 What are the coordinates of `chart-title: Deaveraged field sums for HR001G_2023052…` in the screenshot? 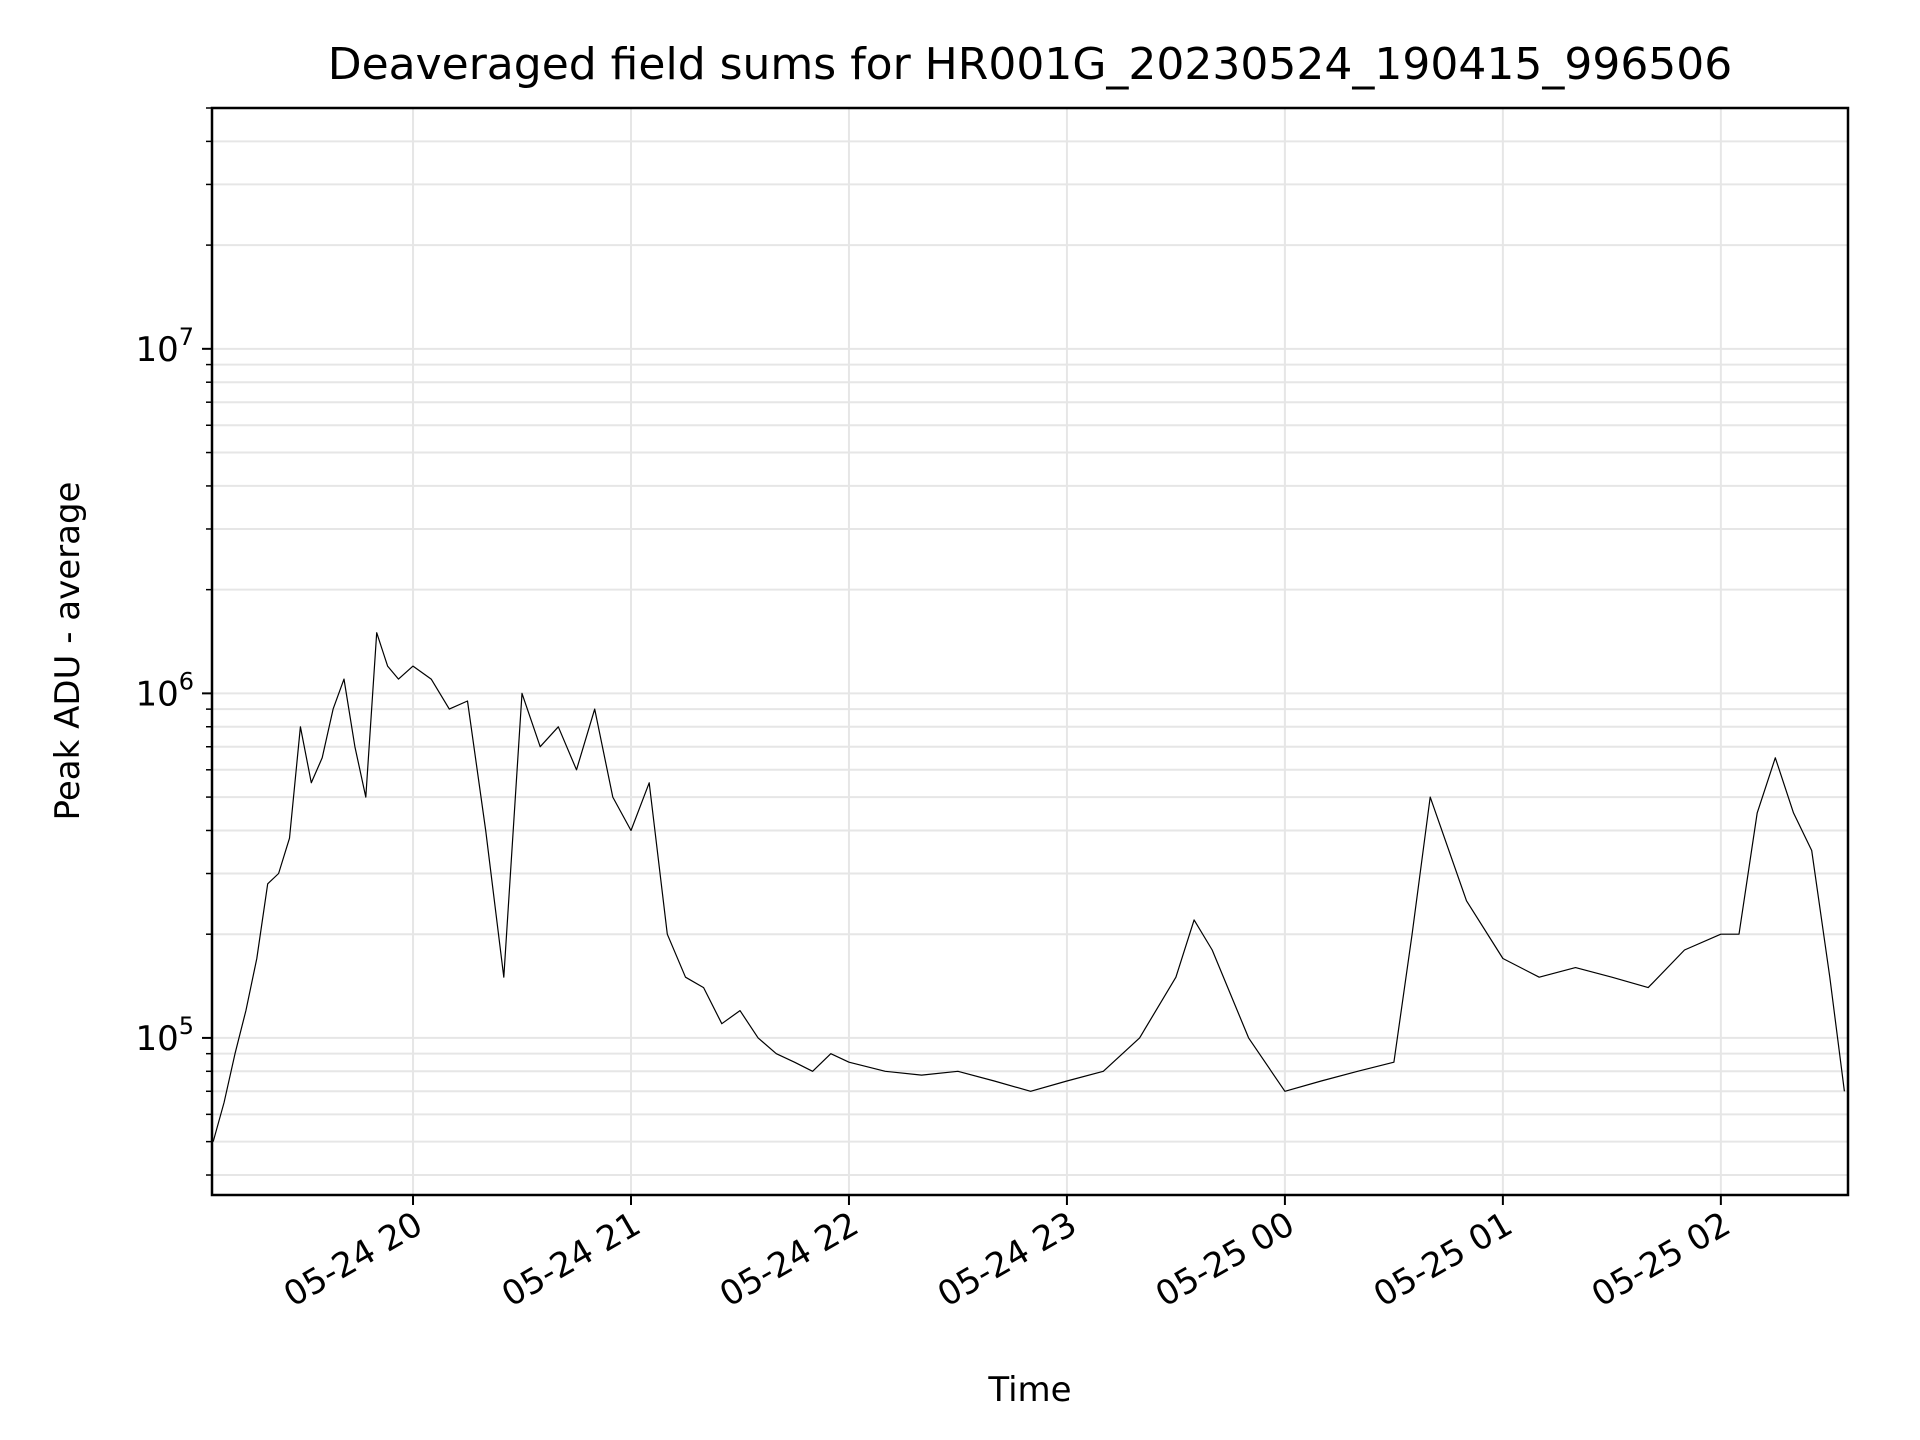 It's located at (1030, 64).